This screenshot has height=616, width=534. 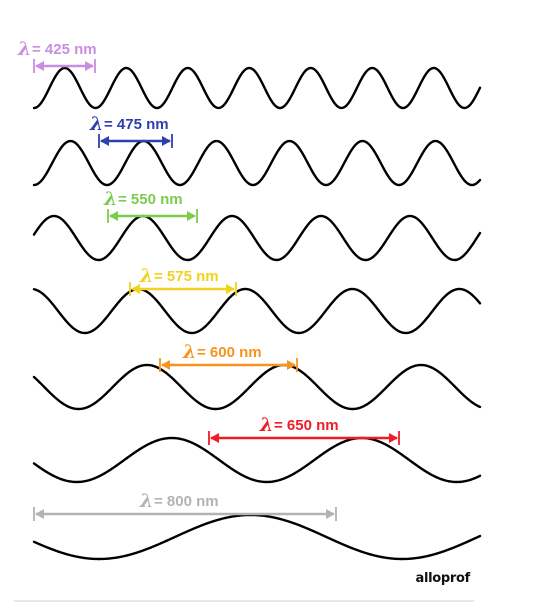 I want to click on wavelength-label-550: = 550 nm, so click(x=150, y=199).